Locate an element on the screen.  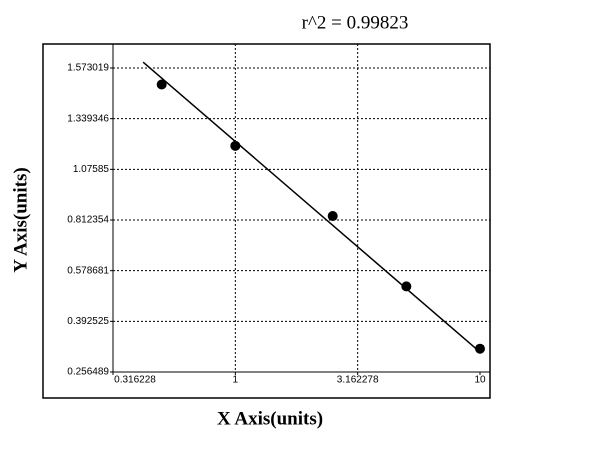
x-axis-label: X Axis(units) is located at coordinates (270, 418).